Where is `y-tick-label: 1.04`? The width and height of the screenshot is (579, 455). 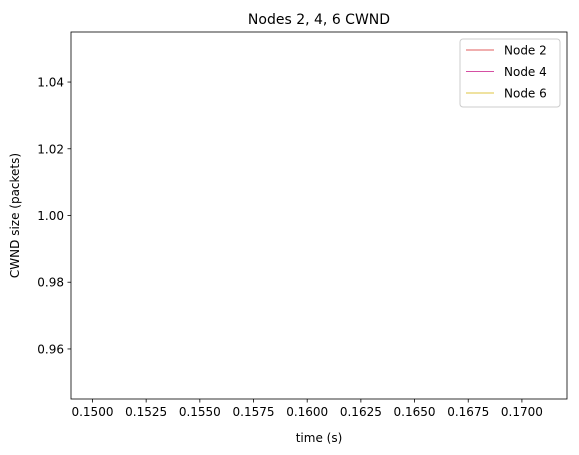
y-tick-label: 1.04 is located at coordinates (50, 83).